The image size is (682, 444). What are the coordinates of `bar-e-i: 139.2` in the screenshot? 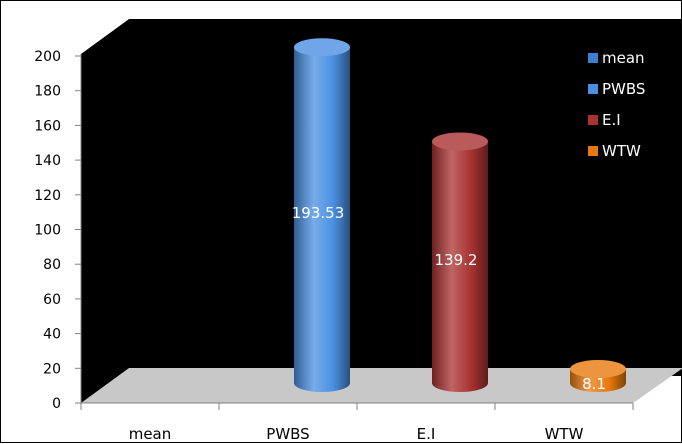 It's located at (460, 262).